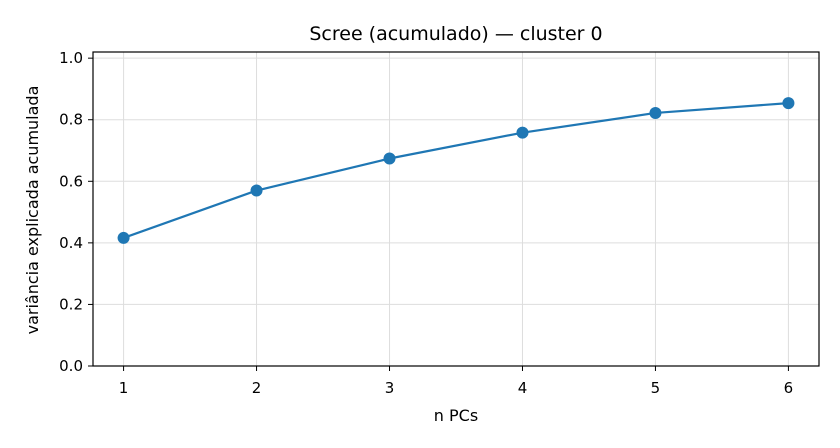  I want to click on x-axis-ticks: 1 2 3 4 5 6, so click(456, 381).